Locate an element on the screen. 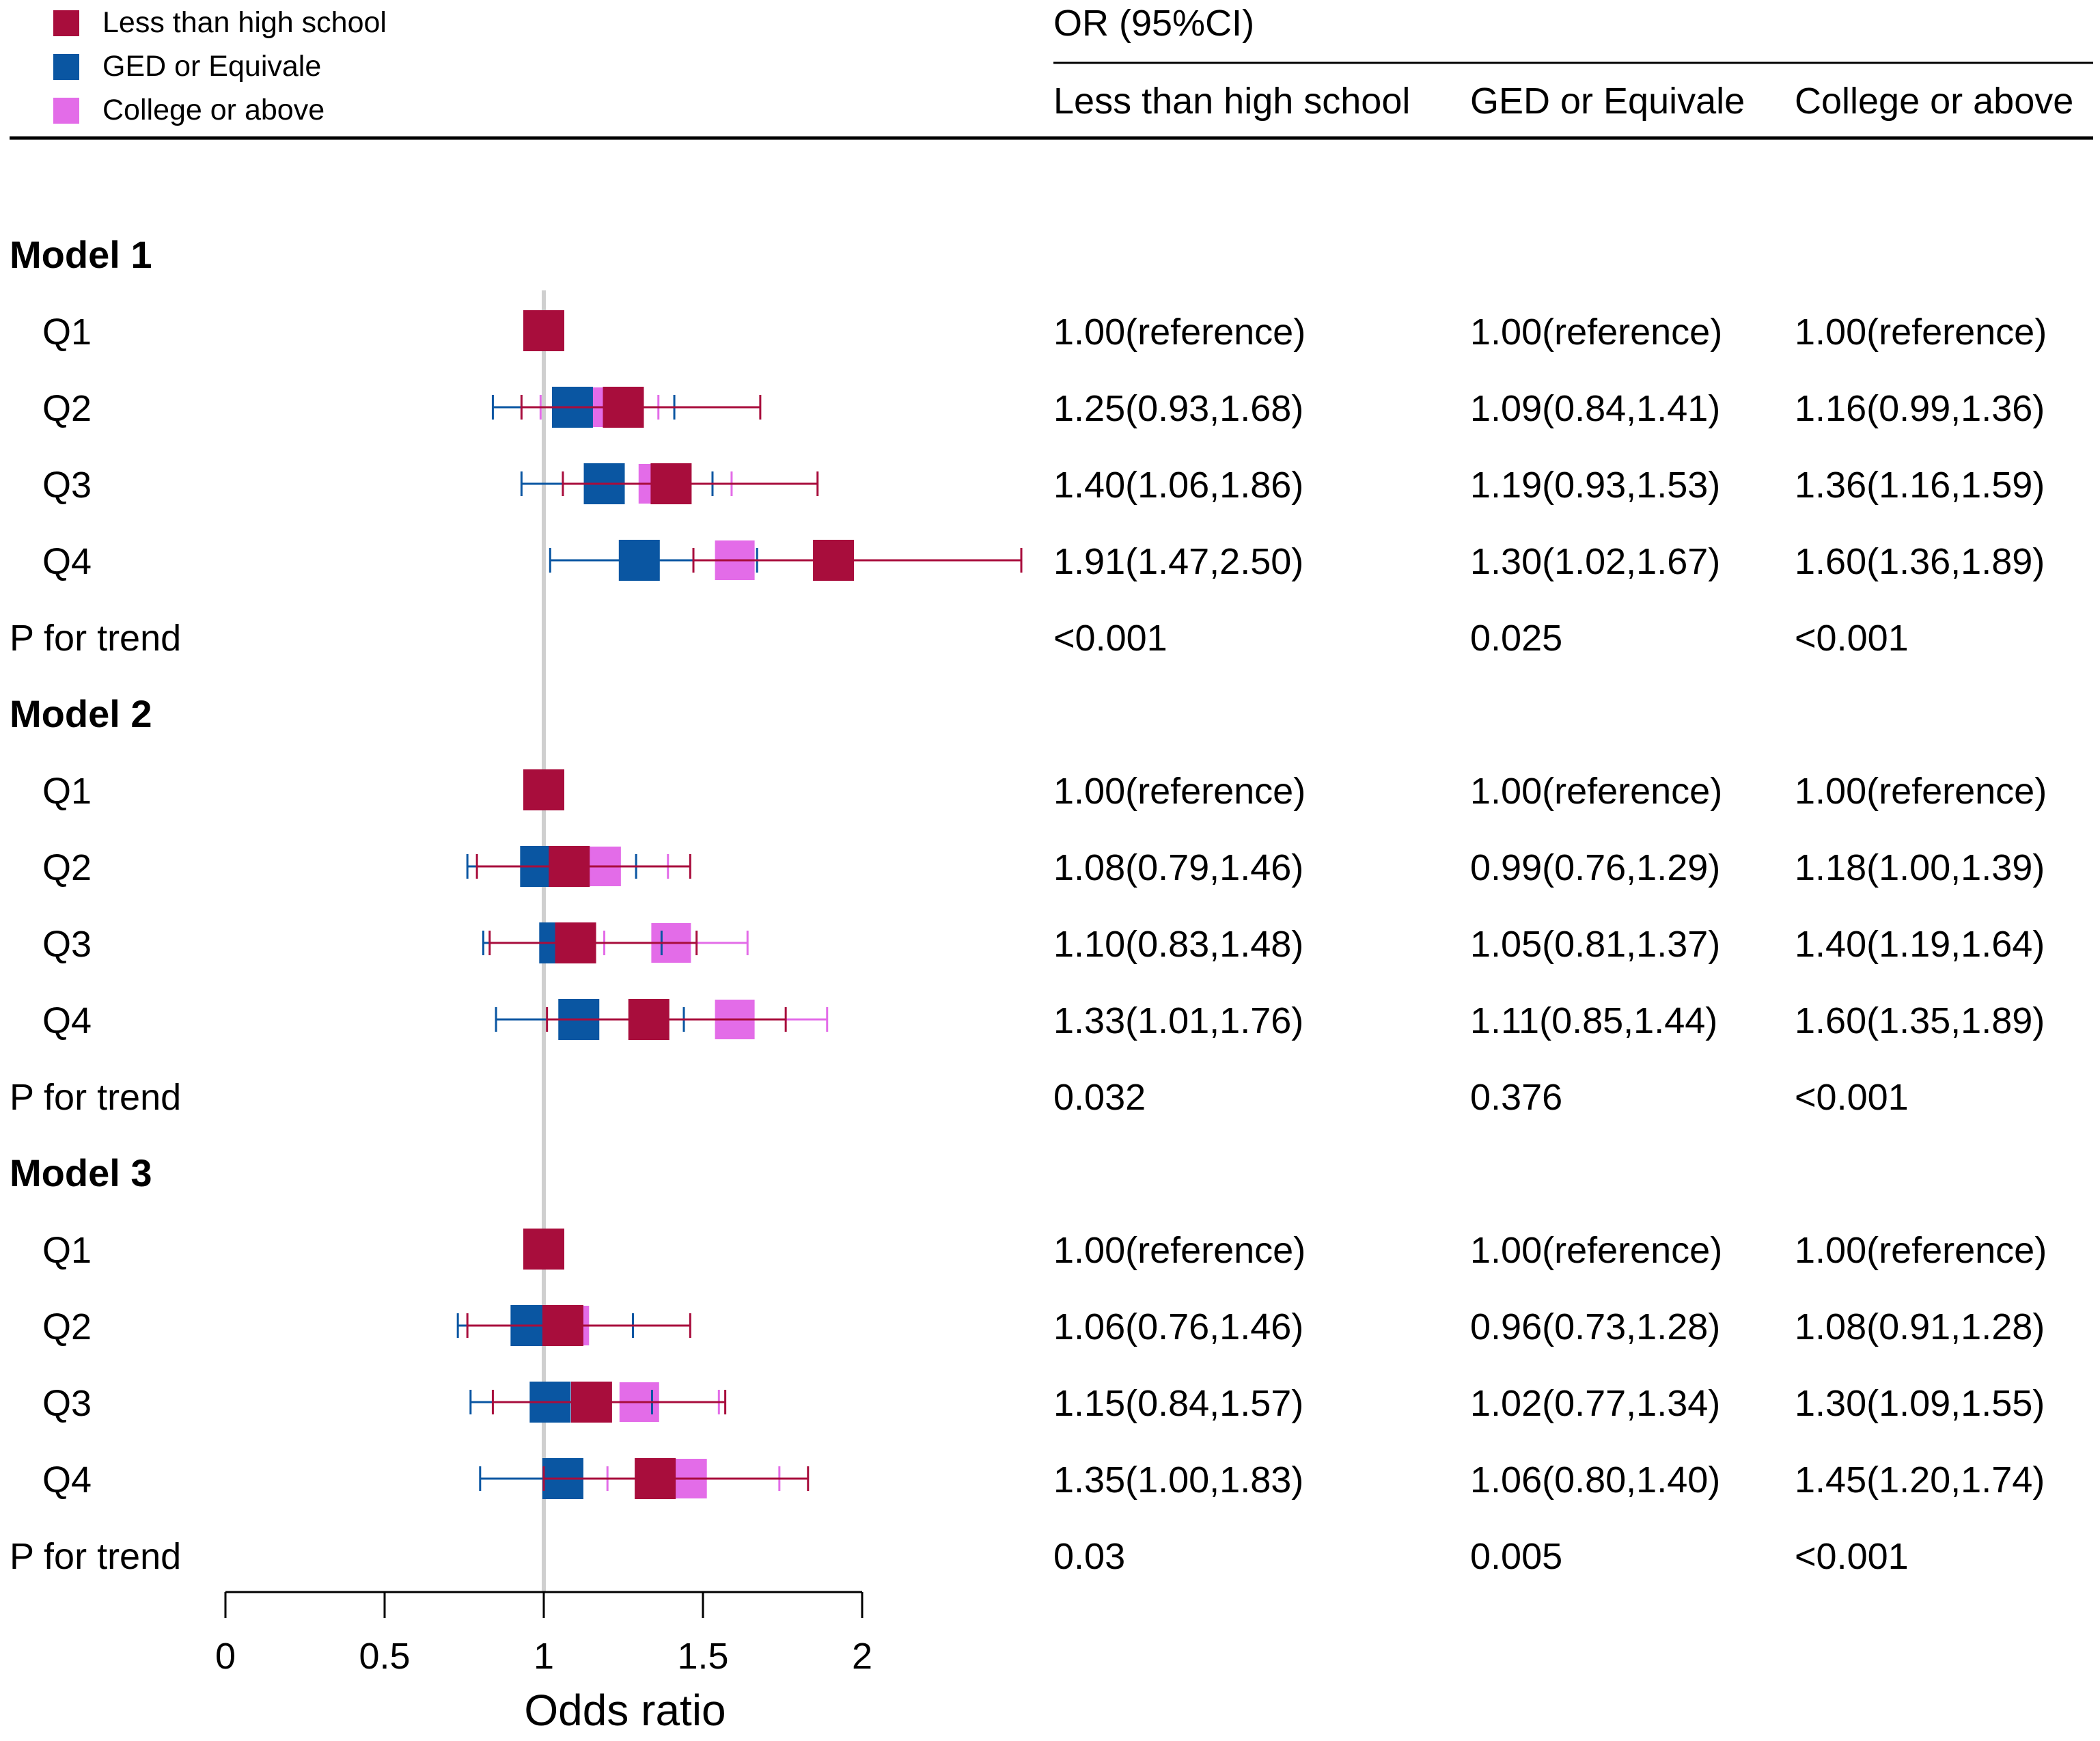  or-ci-value: 1.09(0.84,1.41) is located at coordinates (1595, 408).